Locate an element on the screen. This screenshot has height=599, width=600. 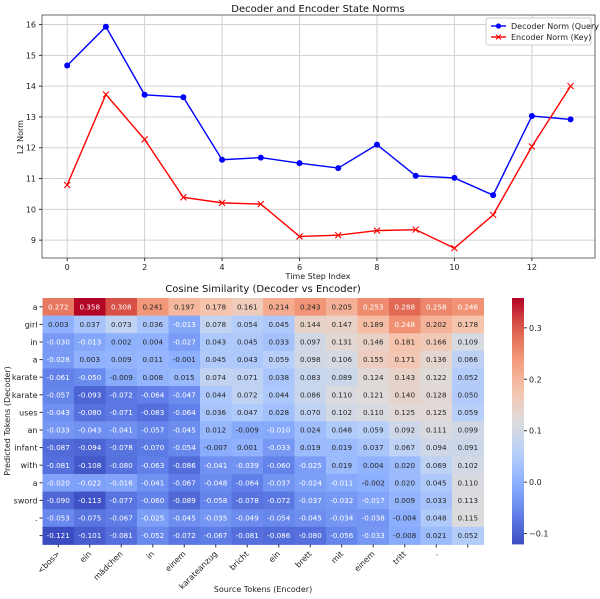
cell-value: 0.106 is located at coordinates (341, 359).